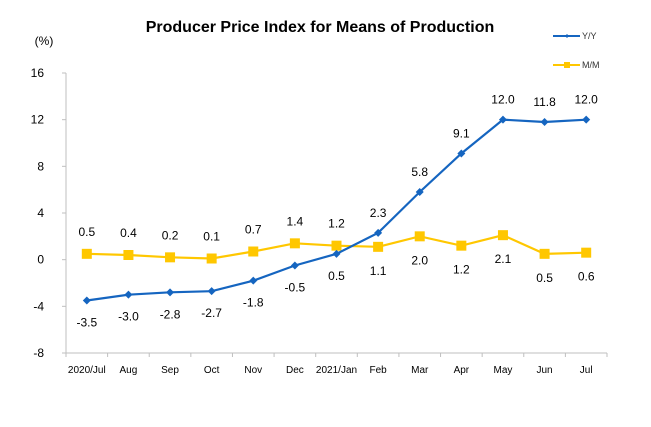  I want to click on x-tick-label: Mar, so click(420, 370).